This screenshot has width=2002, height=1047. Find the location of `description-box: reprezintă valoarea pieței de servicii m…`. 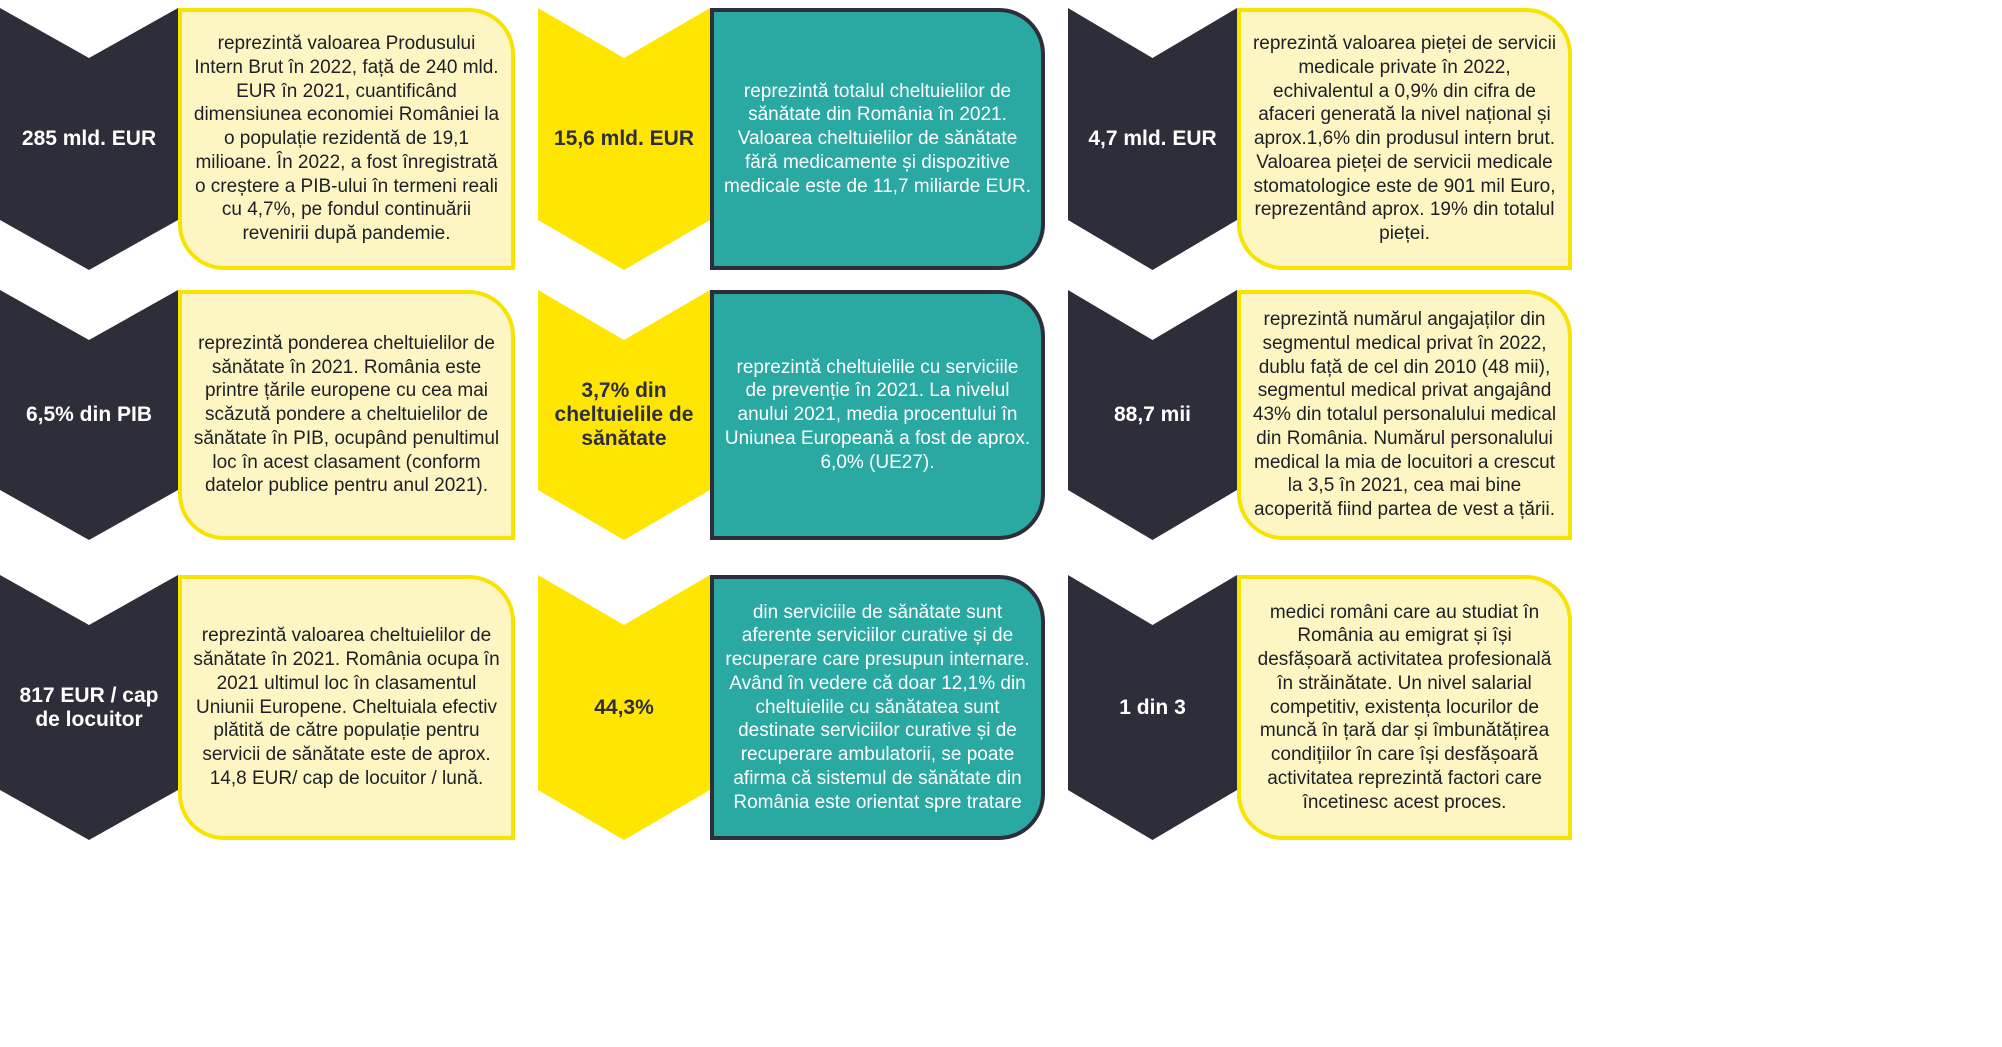

description-box: reprezintă valoarea pieței de servicii m… is located at coordinates (1404, 139).